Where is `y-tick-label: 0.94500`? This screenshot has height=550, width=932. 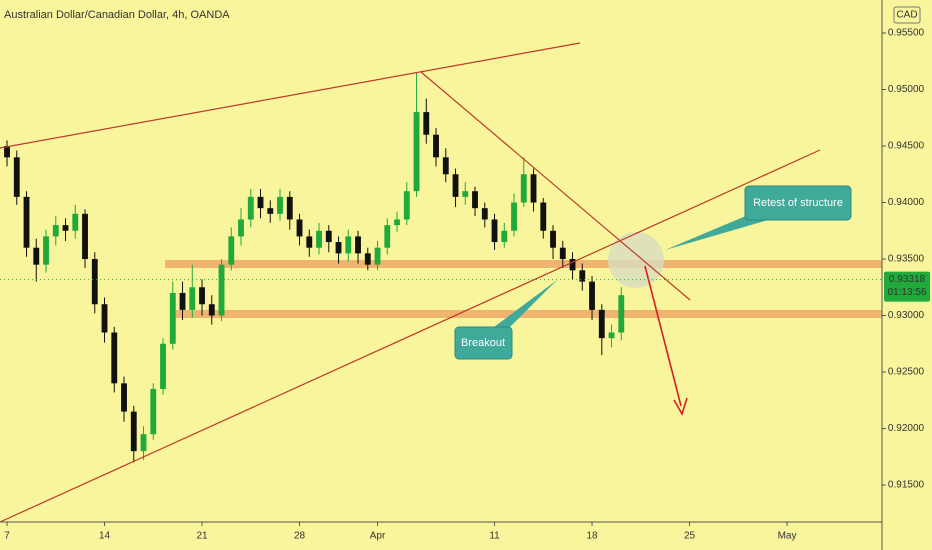 y-tick-label: 0.94500 is located at coordinates (906, 146).